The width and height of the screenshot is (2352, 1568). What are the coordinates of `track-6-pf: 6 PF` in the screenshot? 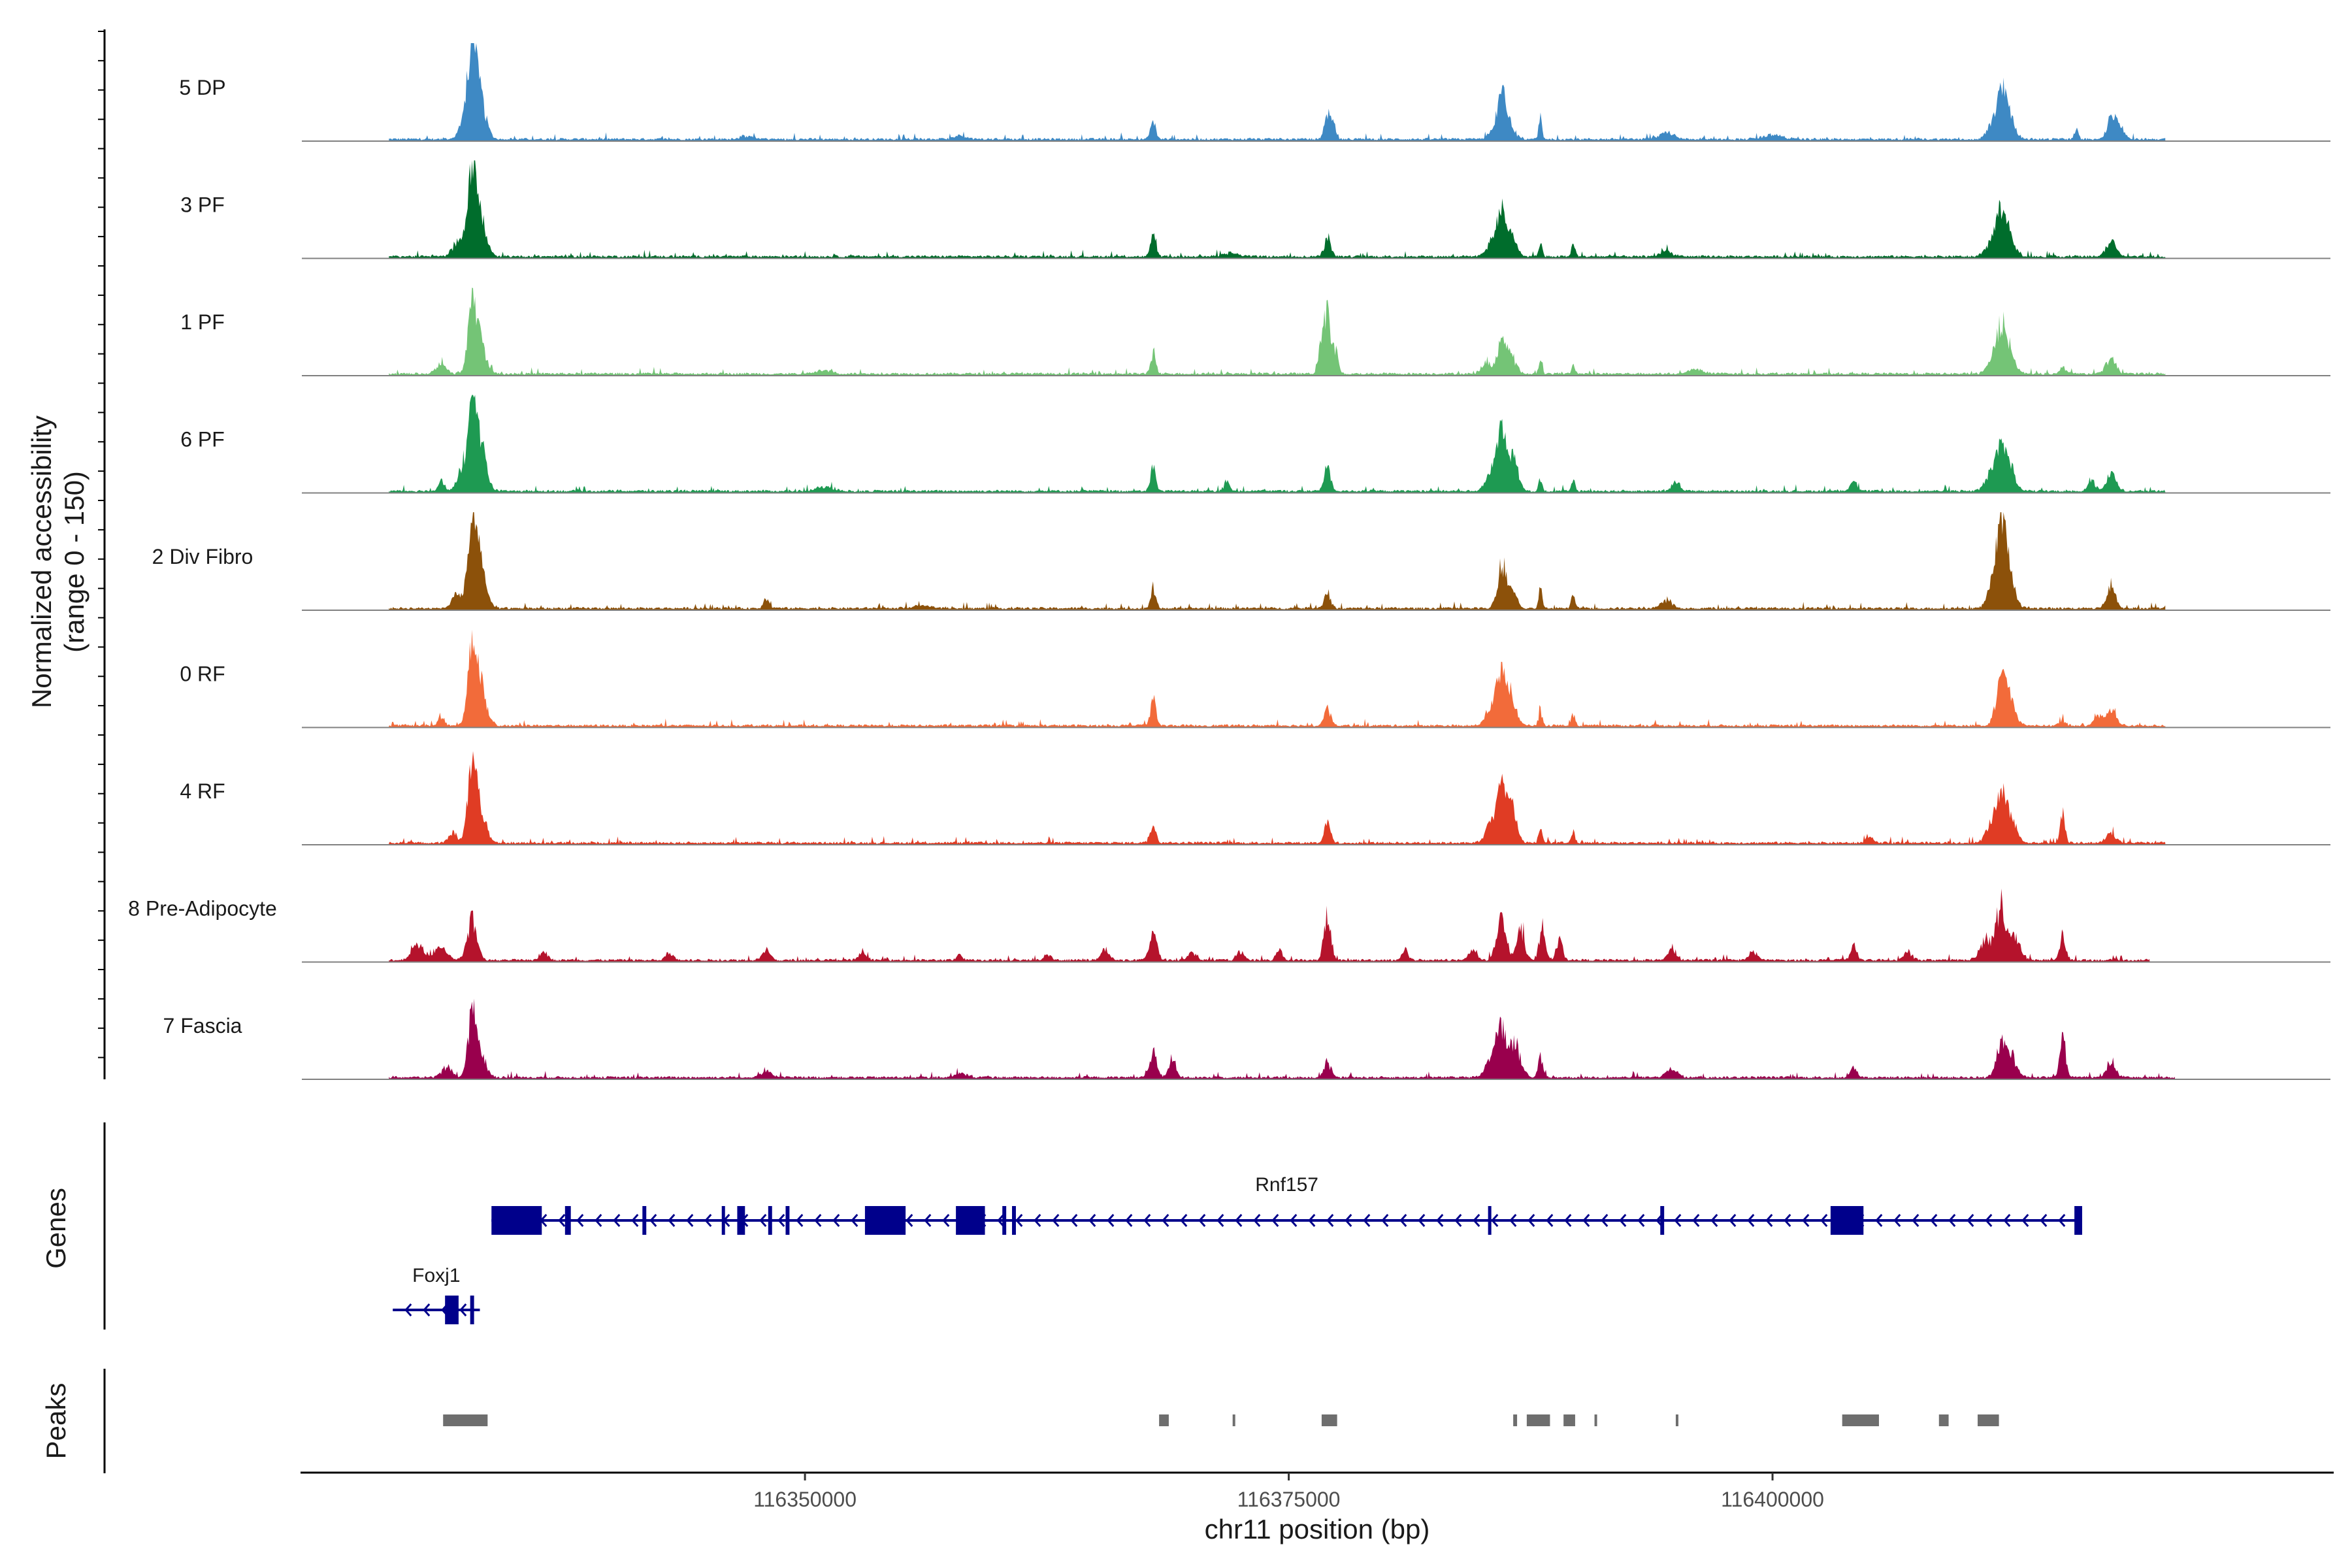 It's located at (1255, 444).